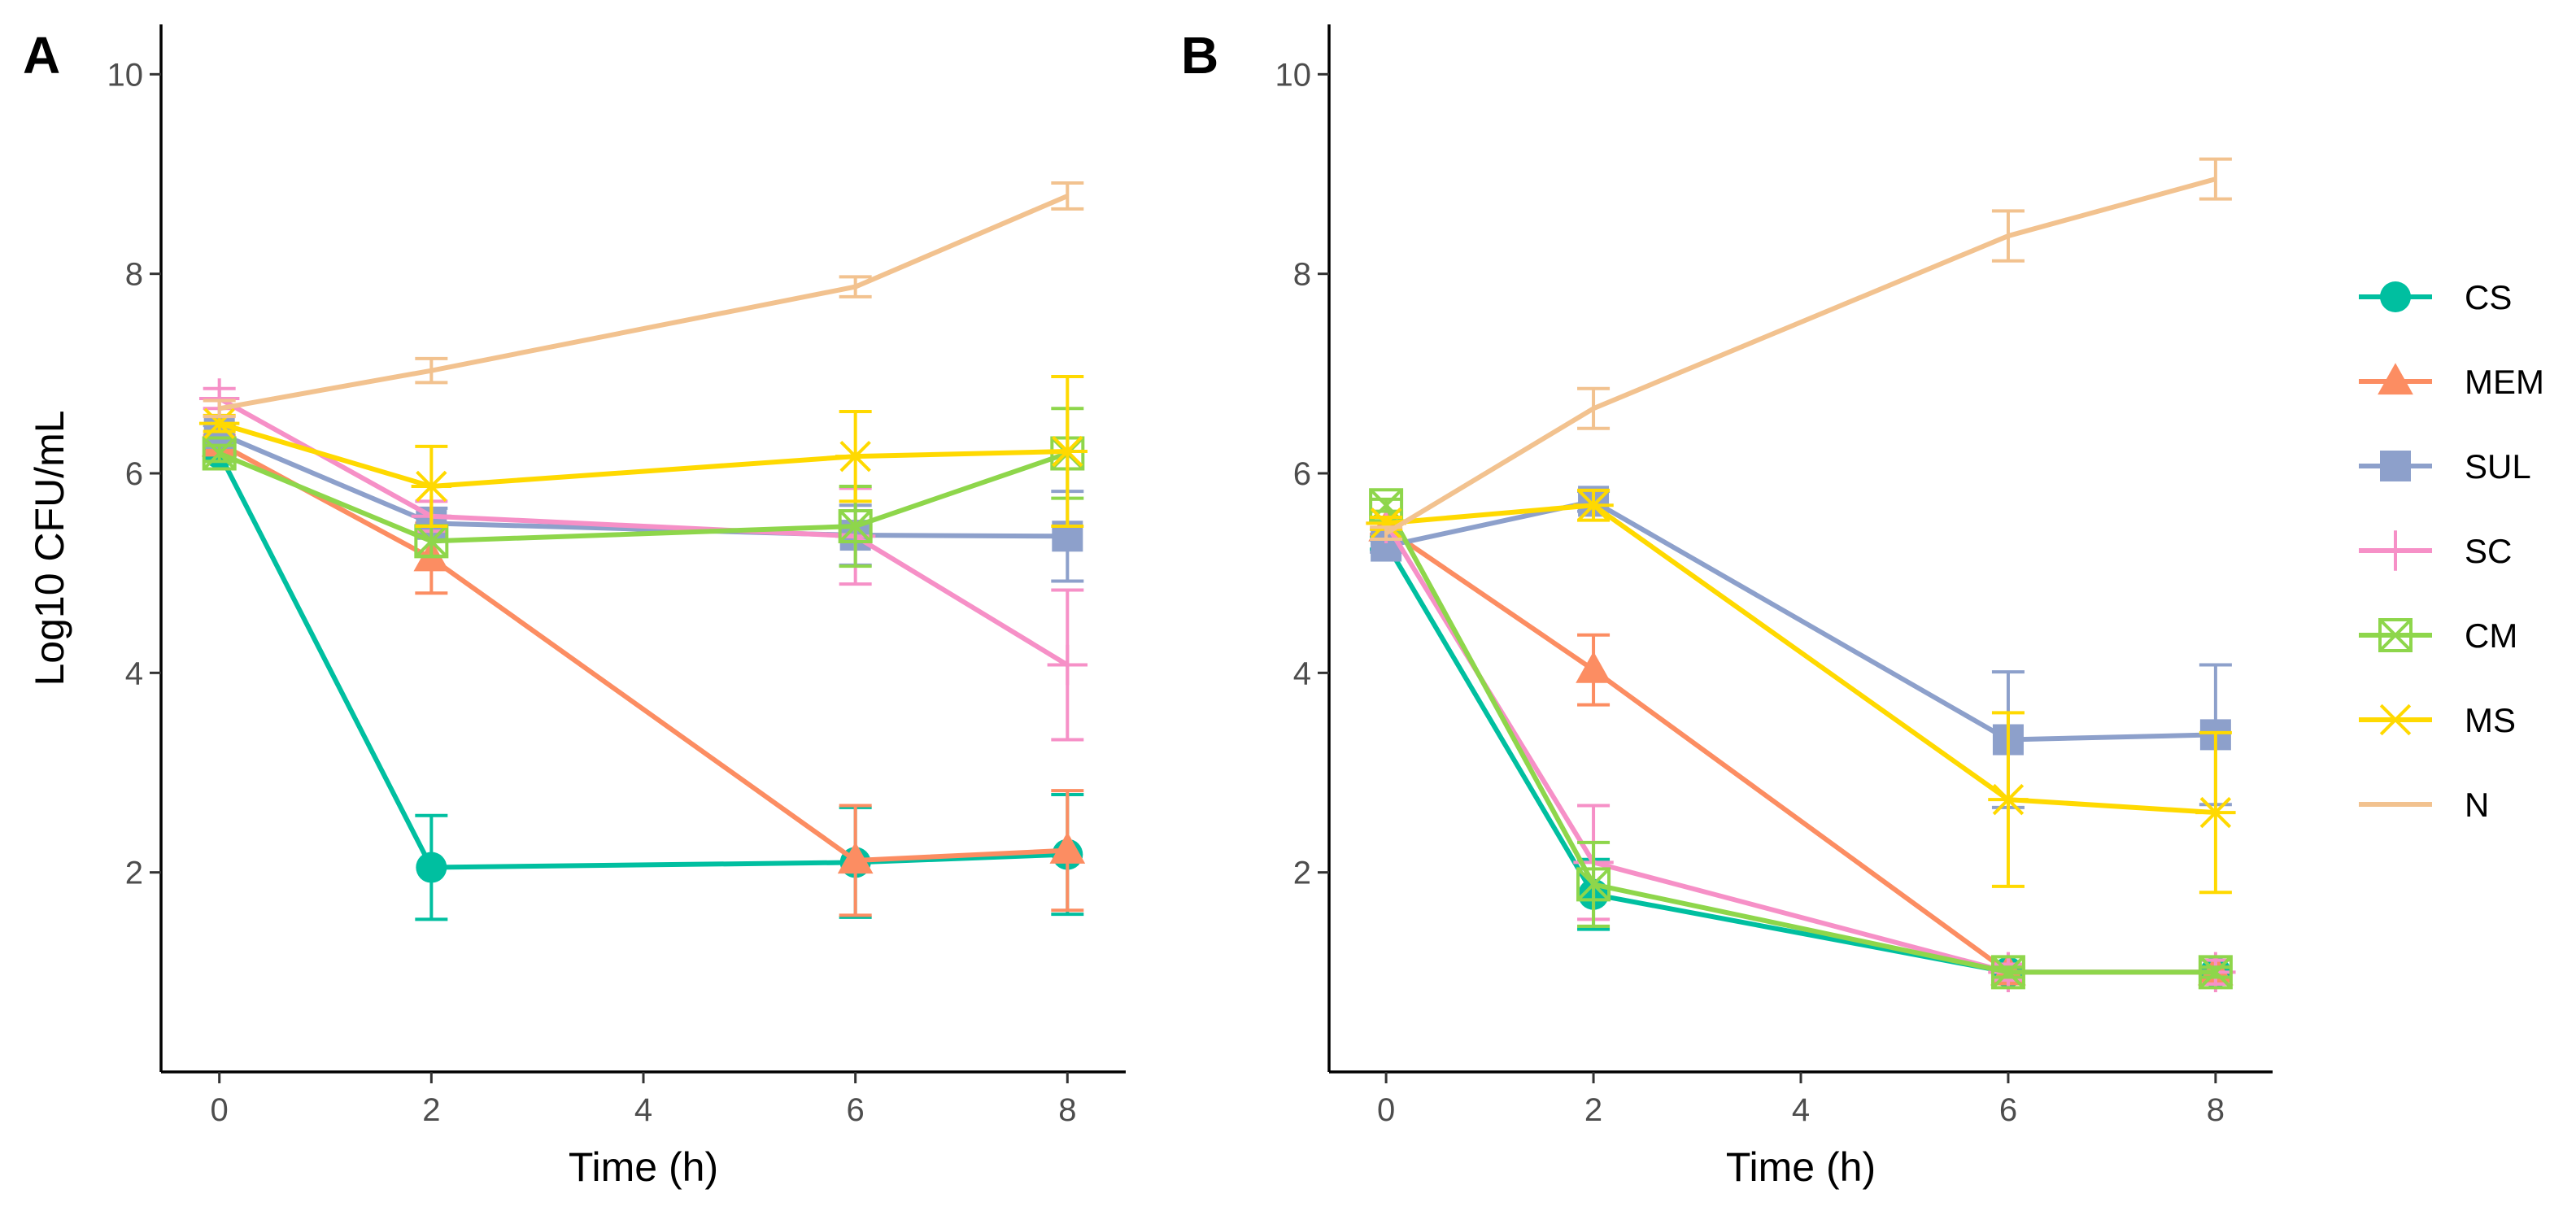 The height and width of the screenshot is (1211, 2576). I want to click on legend-label: SC, so click(2488, 551).